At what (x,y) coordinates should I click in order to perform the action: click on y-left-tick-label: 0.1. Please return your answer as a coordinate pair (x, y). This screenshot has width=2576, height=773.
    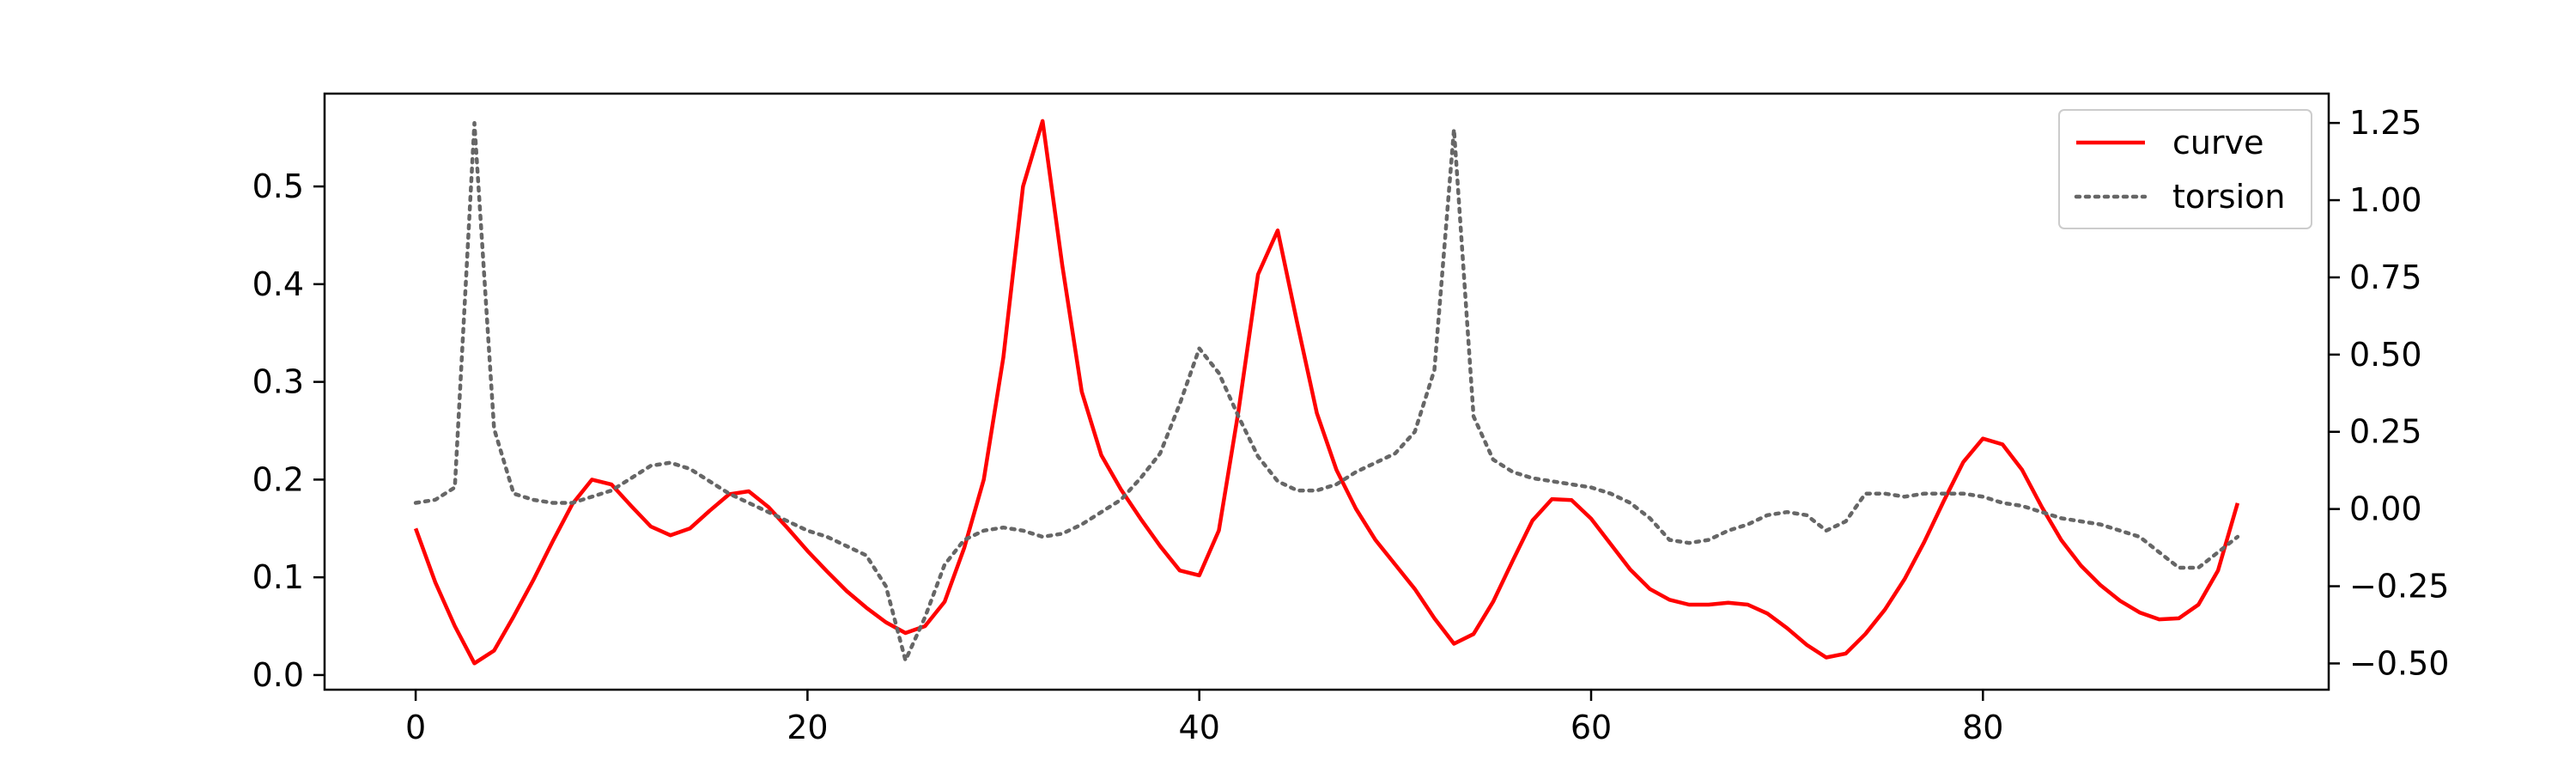
    Looking at the image, I should click on (278, 577).